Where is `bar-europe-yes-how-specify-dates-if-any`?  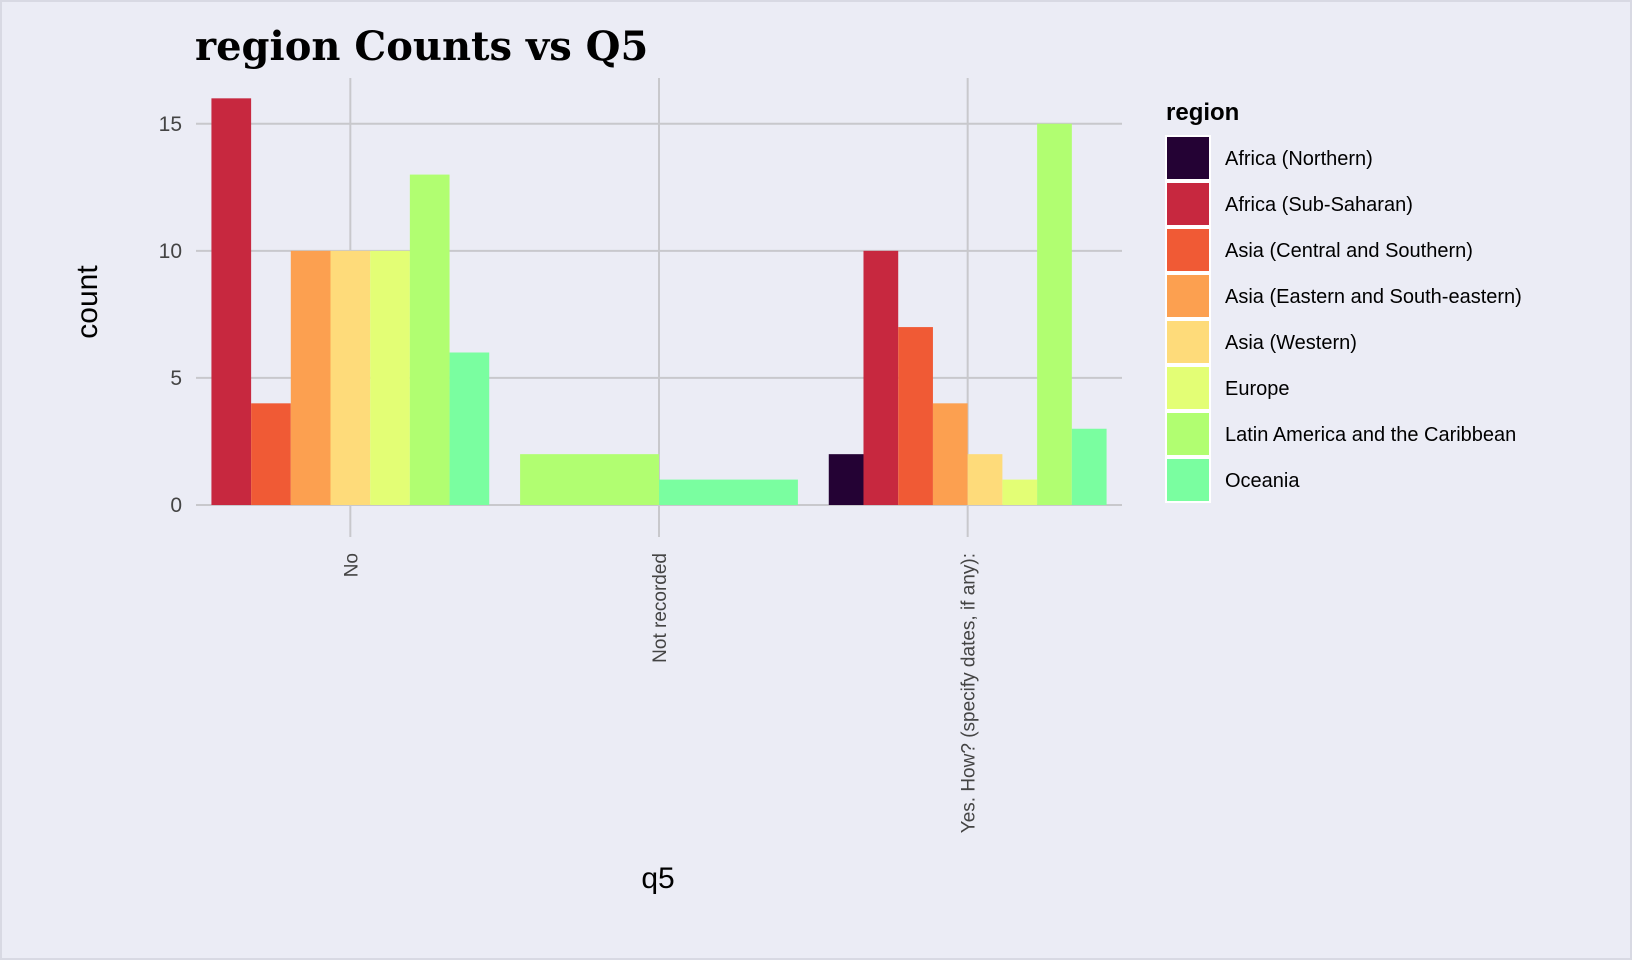 bar-europe-yes-how-specify-dates-if-any is located at coordinates (1020, 492).